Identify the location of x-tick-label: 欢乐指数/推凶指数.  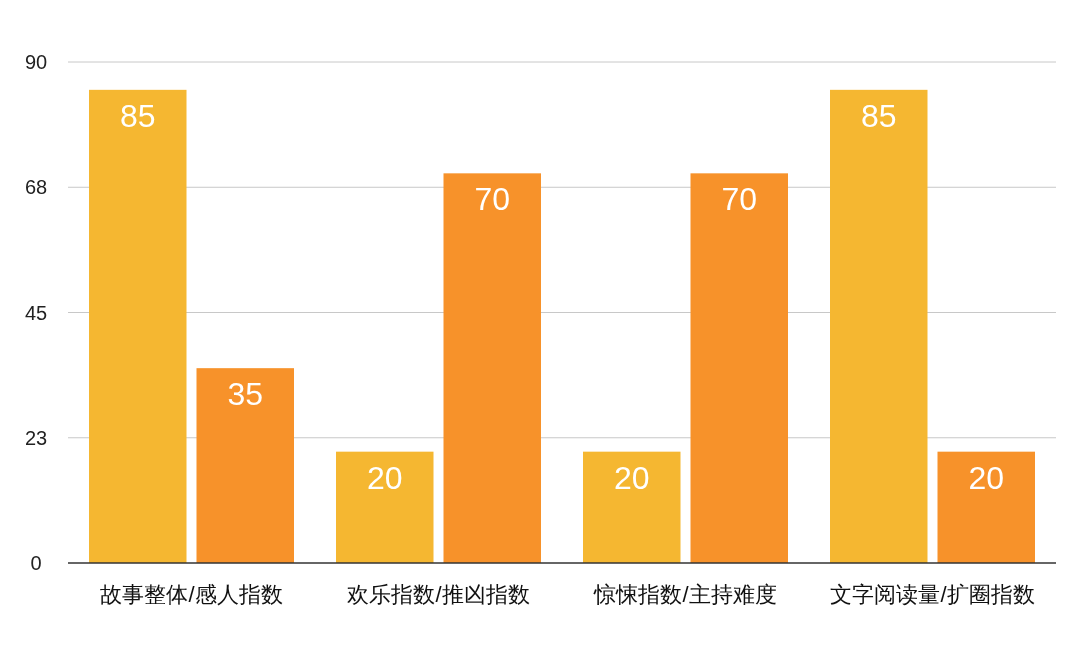
(438, 594).